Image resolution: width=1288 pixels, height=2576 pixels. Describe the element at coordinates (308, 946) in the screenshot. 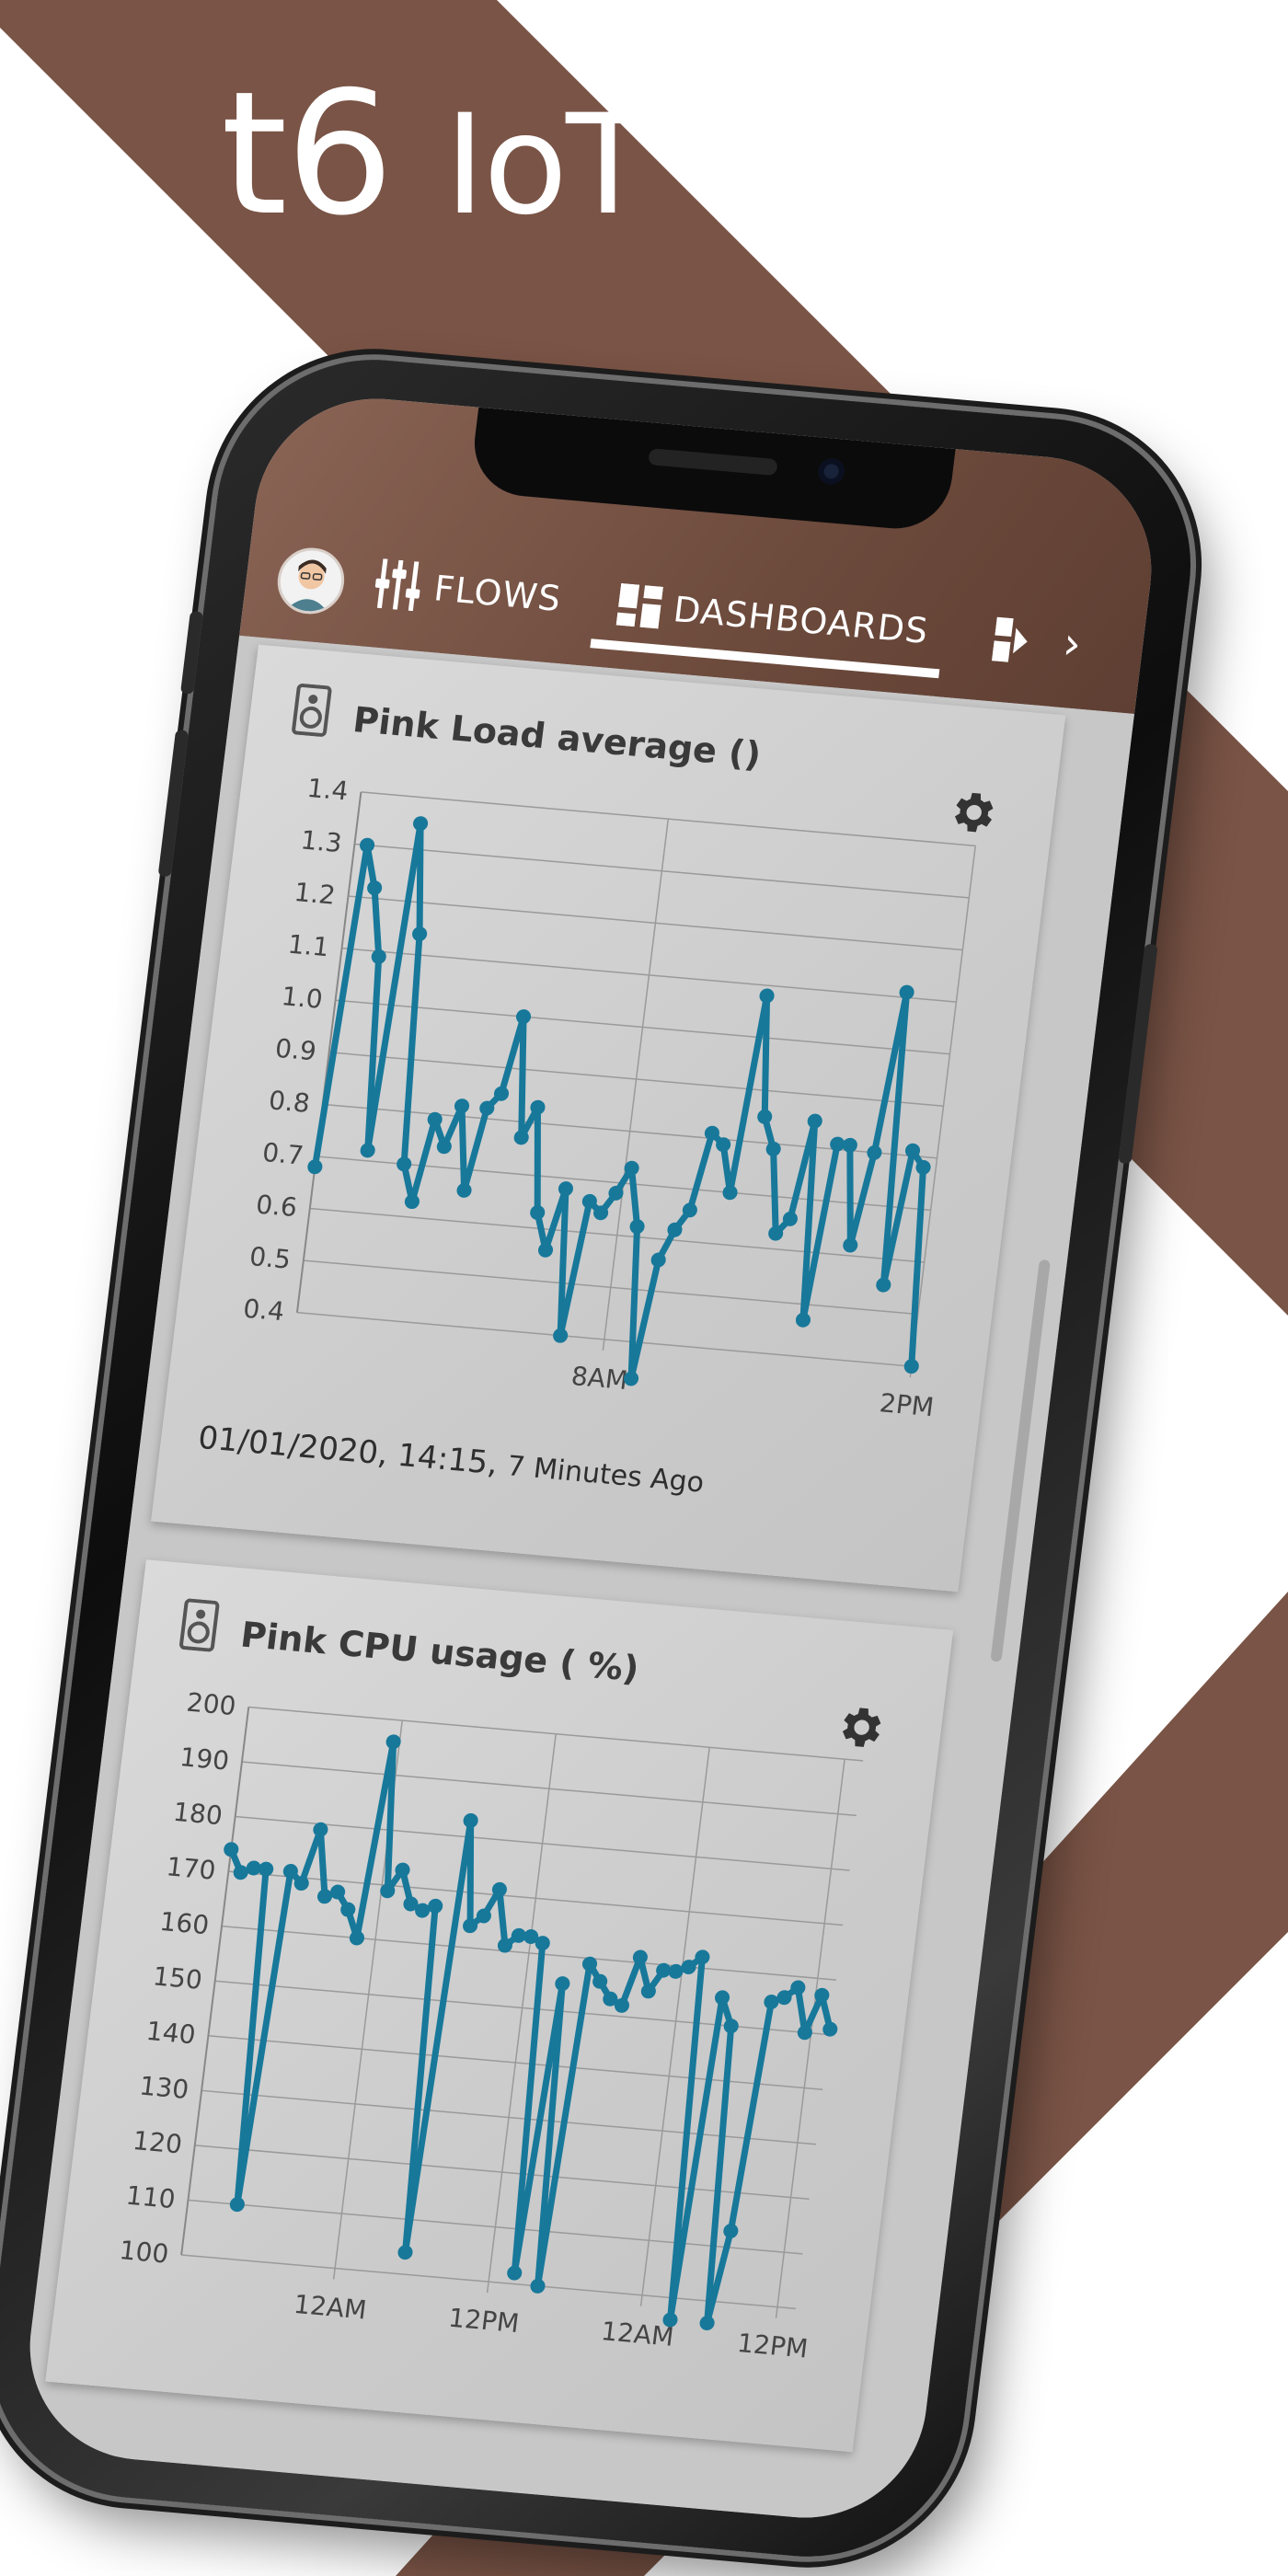

I see `y-tick-label: 1.1` at that location.